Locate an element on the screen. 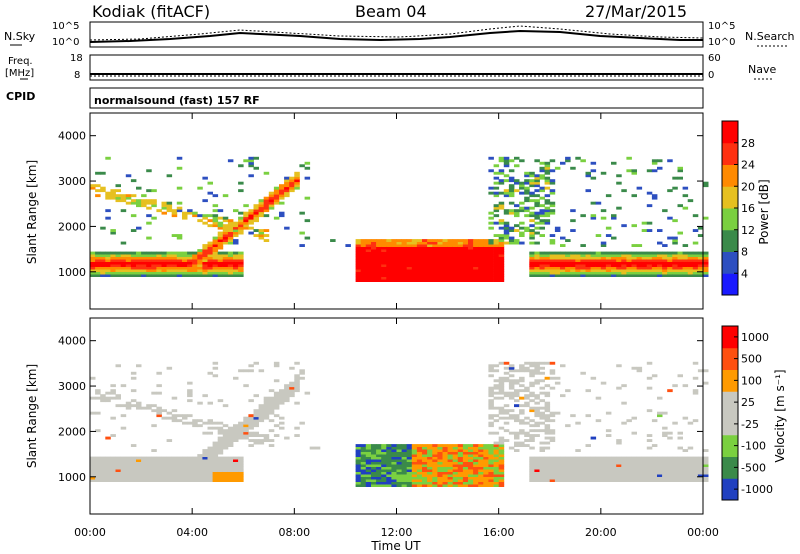  x-tick-label: 00:00 is located at coordinates (703, 532).